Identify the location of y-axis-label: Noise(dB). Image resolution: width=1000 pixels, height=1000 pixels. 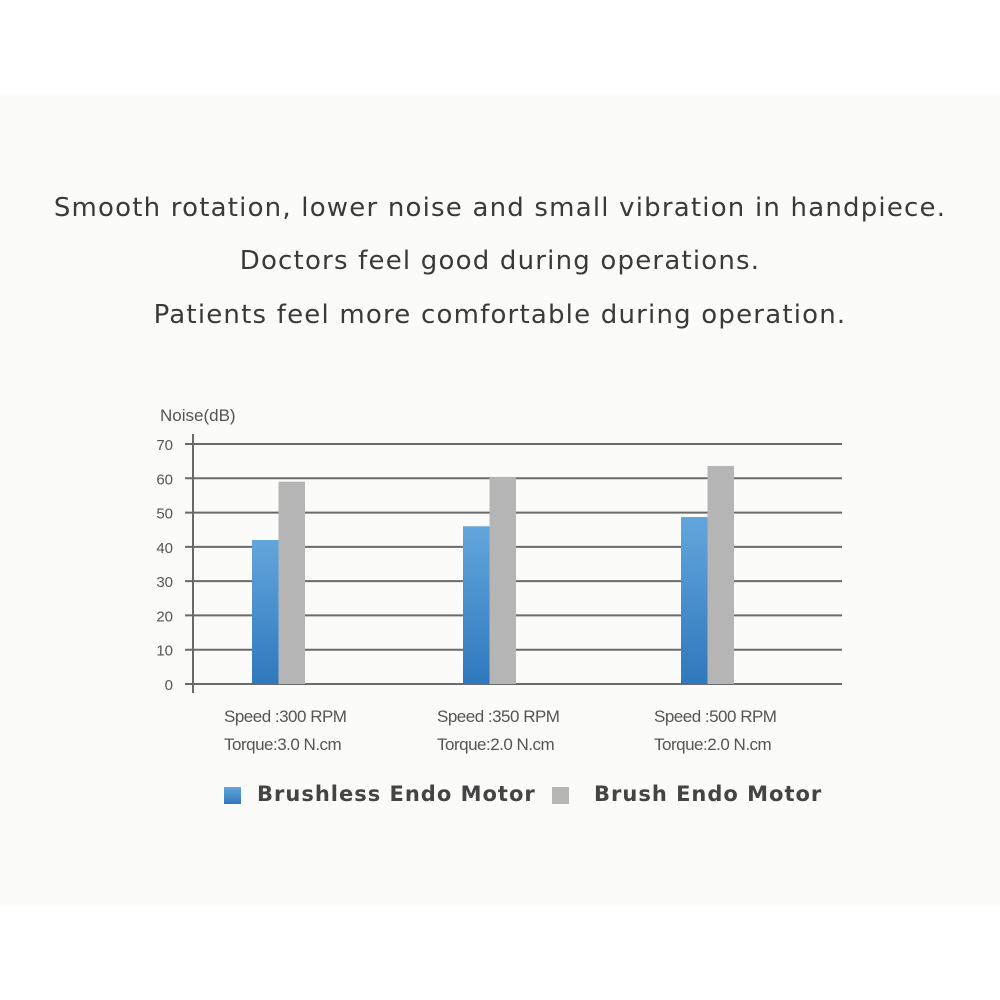
(198, 415).